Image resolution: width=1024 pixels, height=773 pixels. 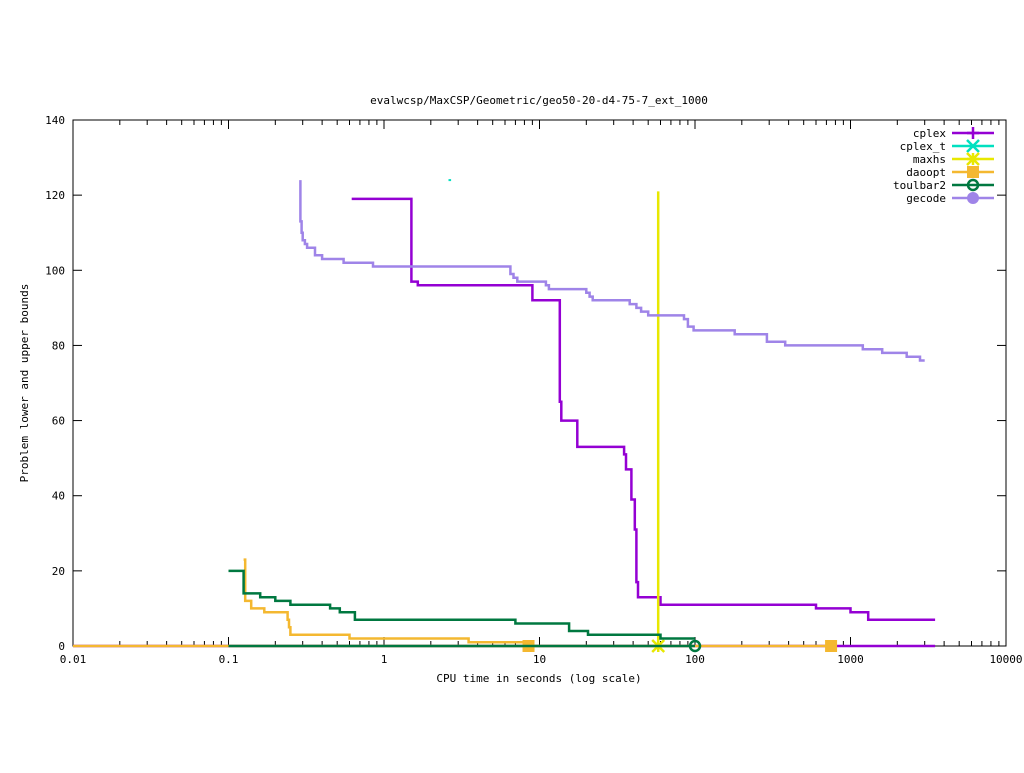 What do you see at coordinates (973, 185) in the screenshot?
I see `legend-marker-toulbar2` at bounding box center [973, 185].